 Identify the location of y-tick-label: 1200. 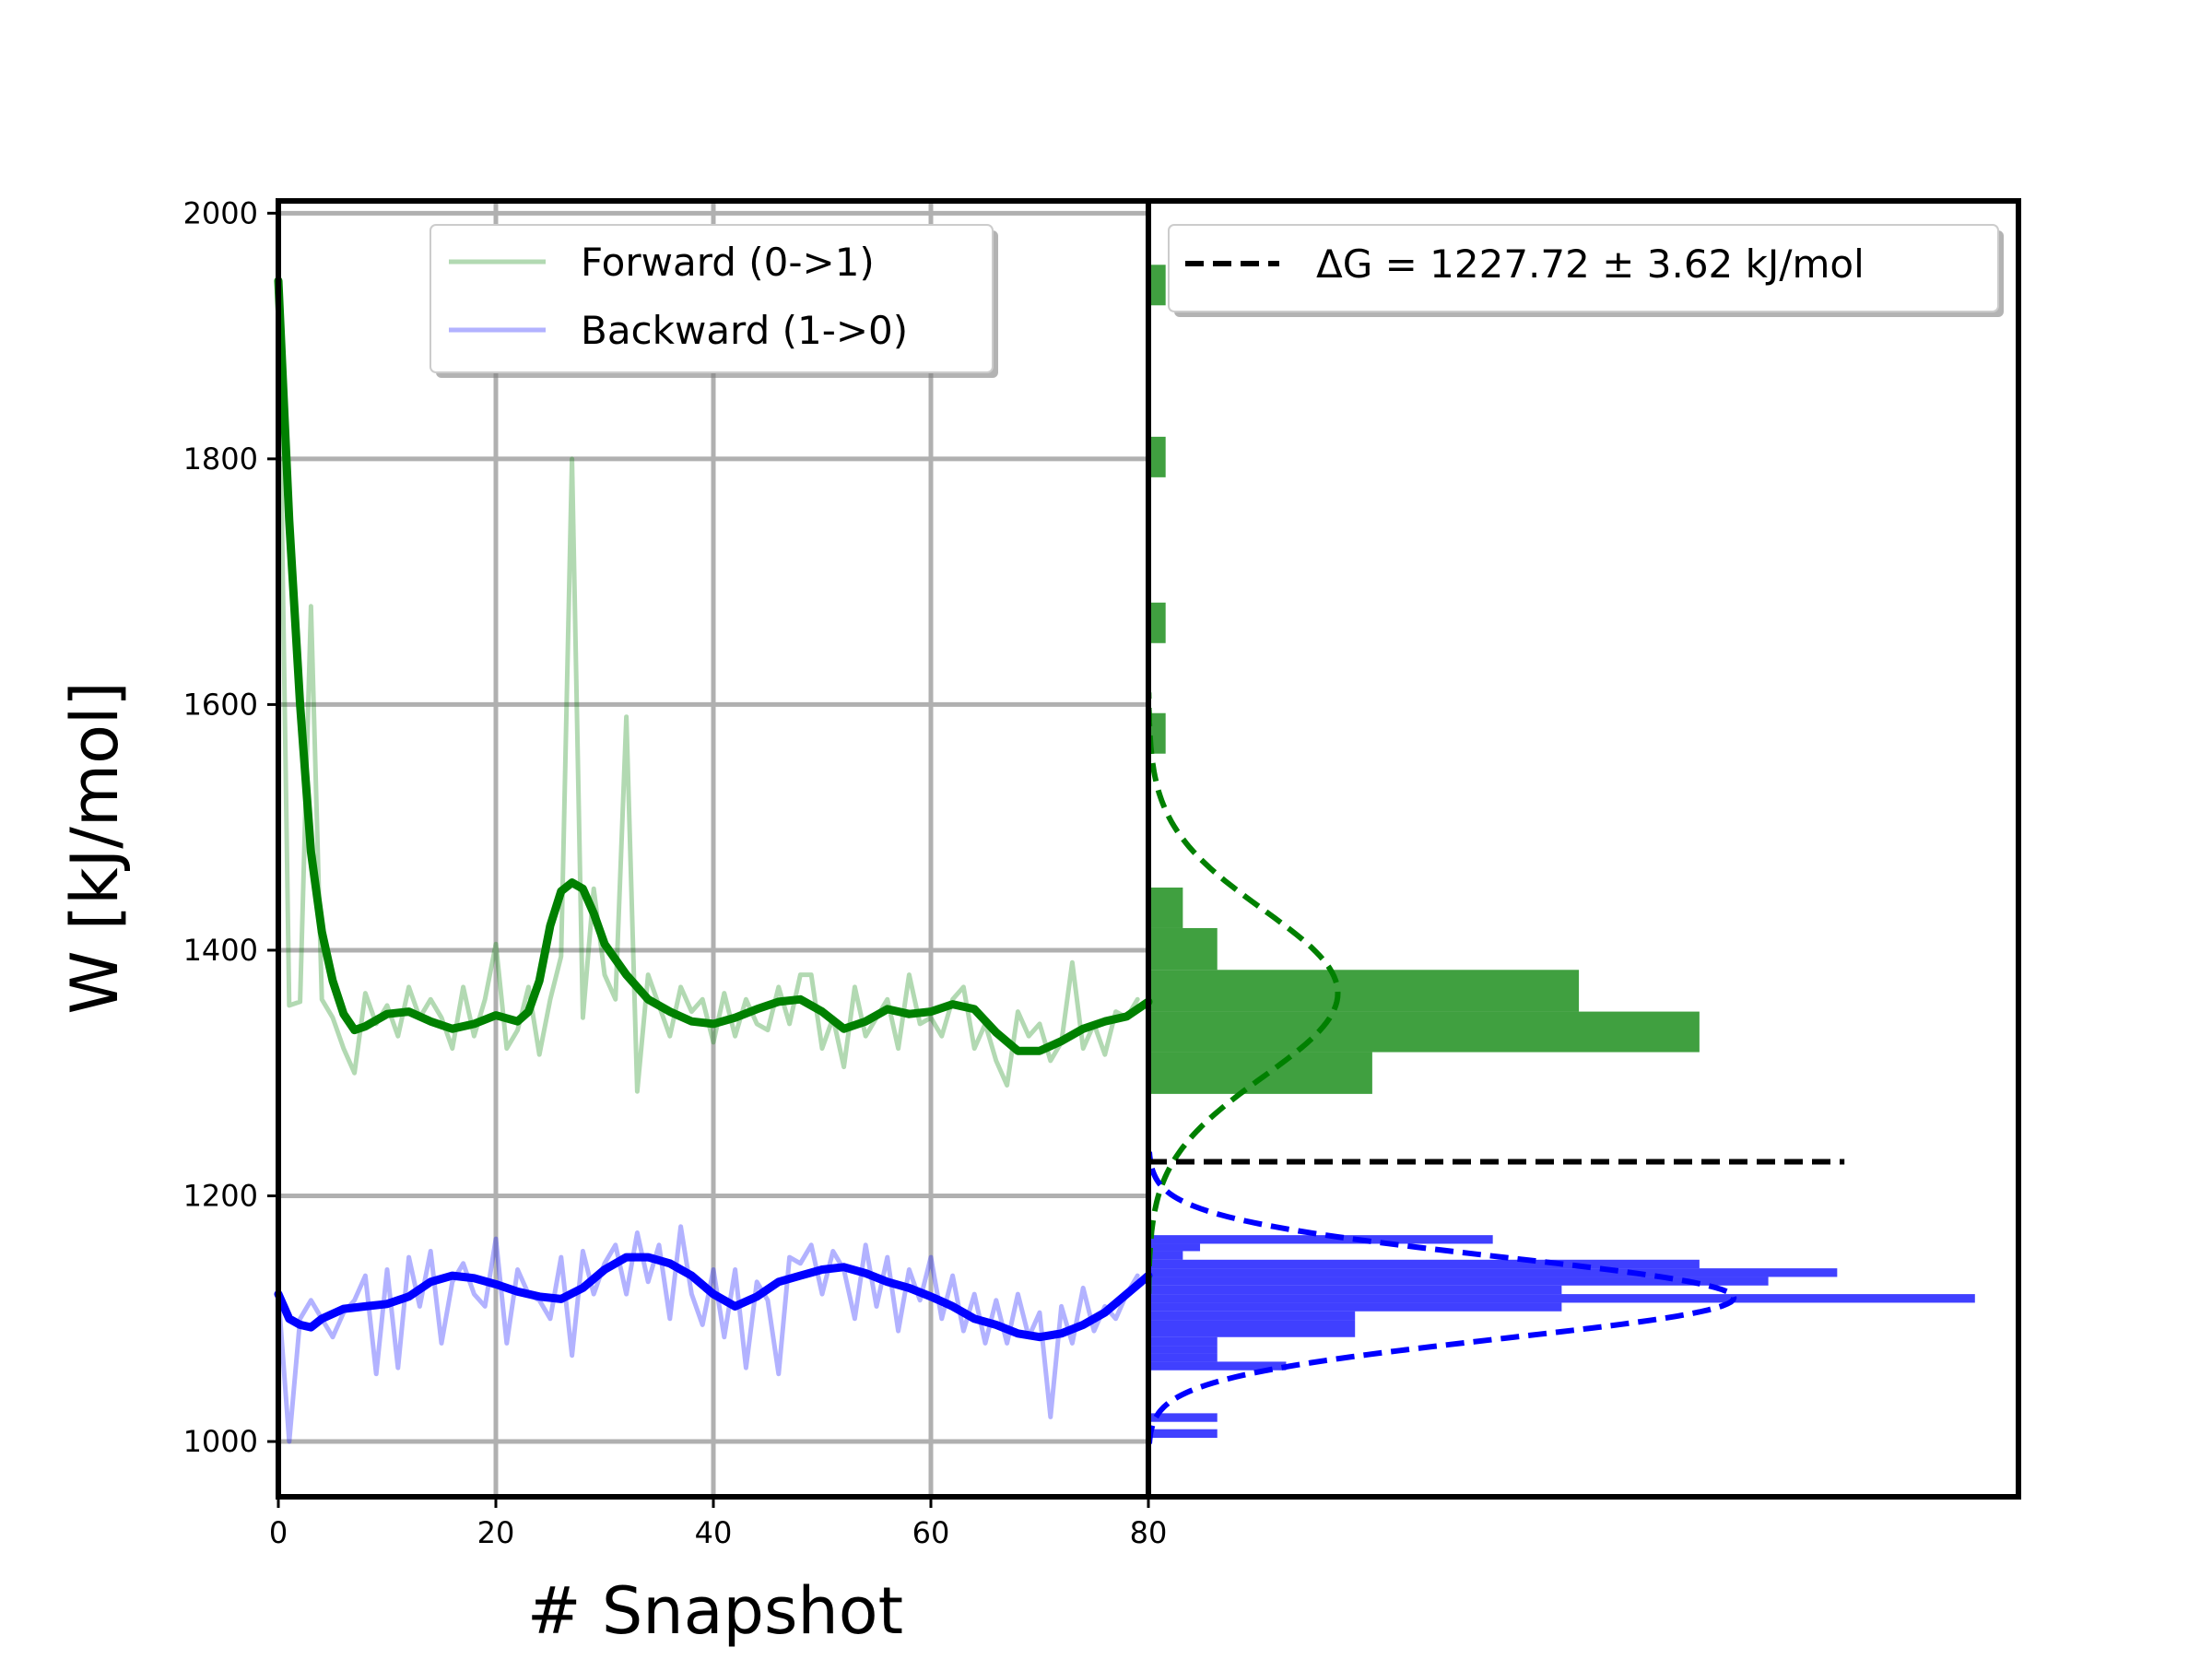
(220, 1195).